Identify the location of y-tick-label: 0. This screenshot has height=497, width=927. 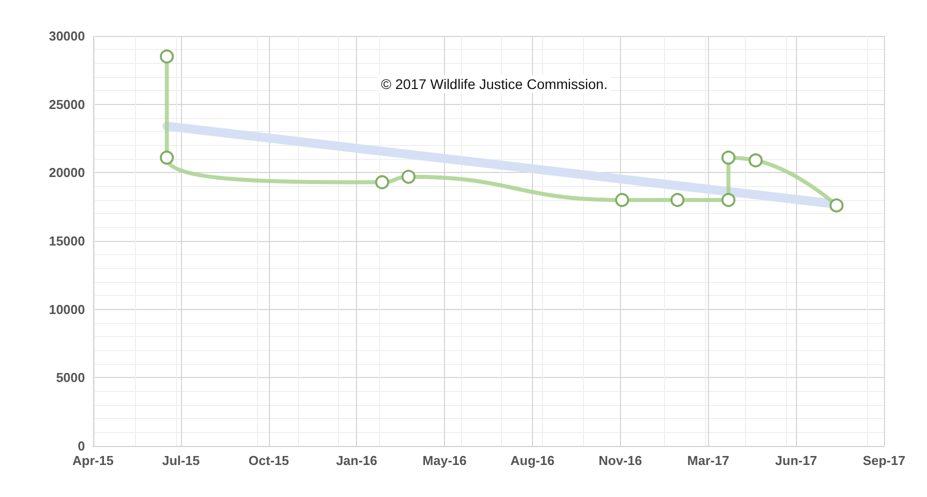
(81, 446).